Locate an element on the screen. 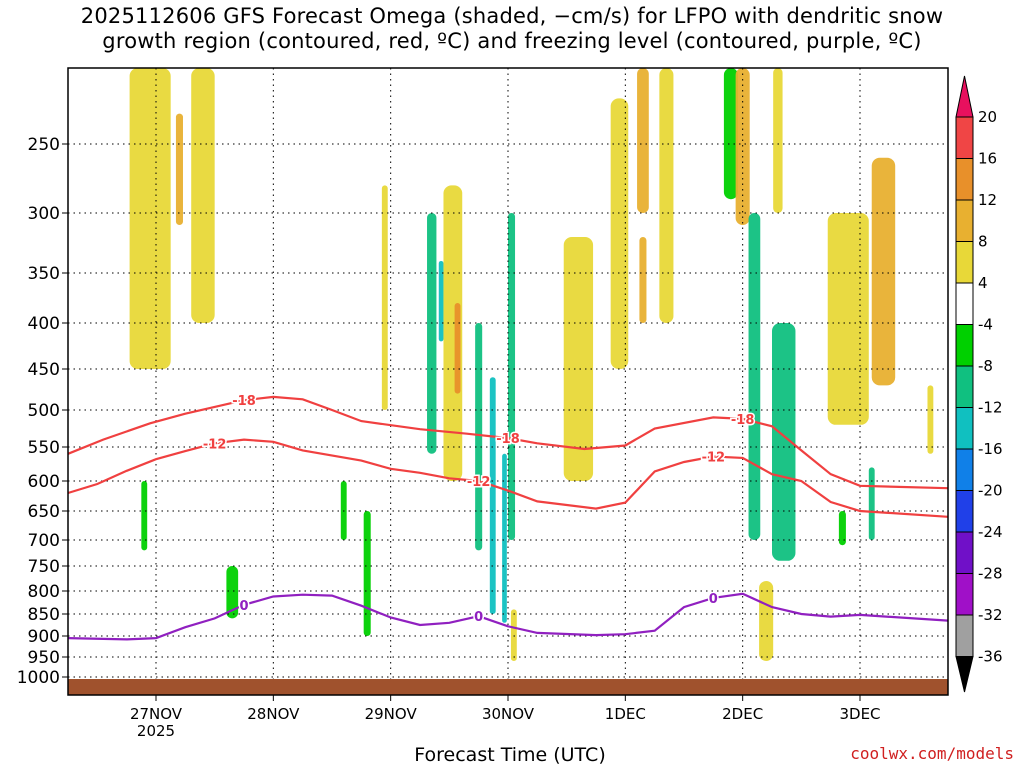  colorbar-label: -16 is located at coordinates (990, 449).